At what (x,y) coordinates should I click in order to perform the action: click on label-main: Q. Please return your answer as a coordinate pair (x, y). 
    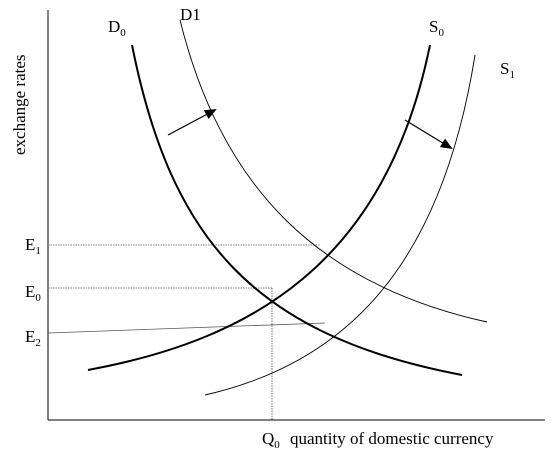
    Looking at the image, I should click on (268, 438).